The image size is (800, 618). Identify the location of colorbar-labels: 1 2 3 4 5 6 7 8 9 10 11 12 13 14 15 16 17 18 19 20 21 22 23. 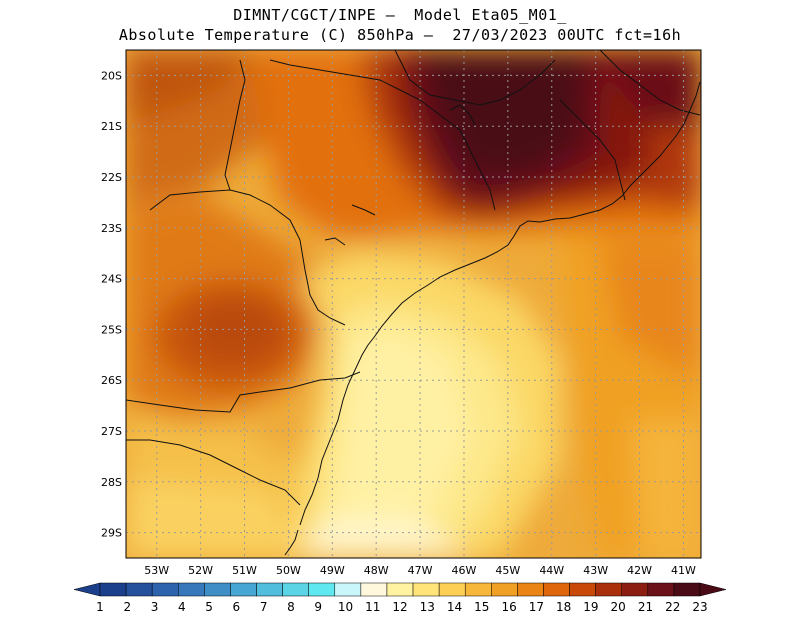
(401, 607).